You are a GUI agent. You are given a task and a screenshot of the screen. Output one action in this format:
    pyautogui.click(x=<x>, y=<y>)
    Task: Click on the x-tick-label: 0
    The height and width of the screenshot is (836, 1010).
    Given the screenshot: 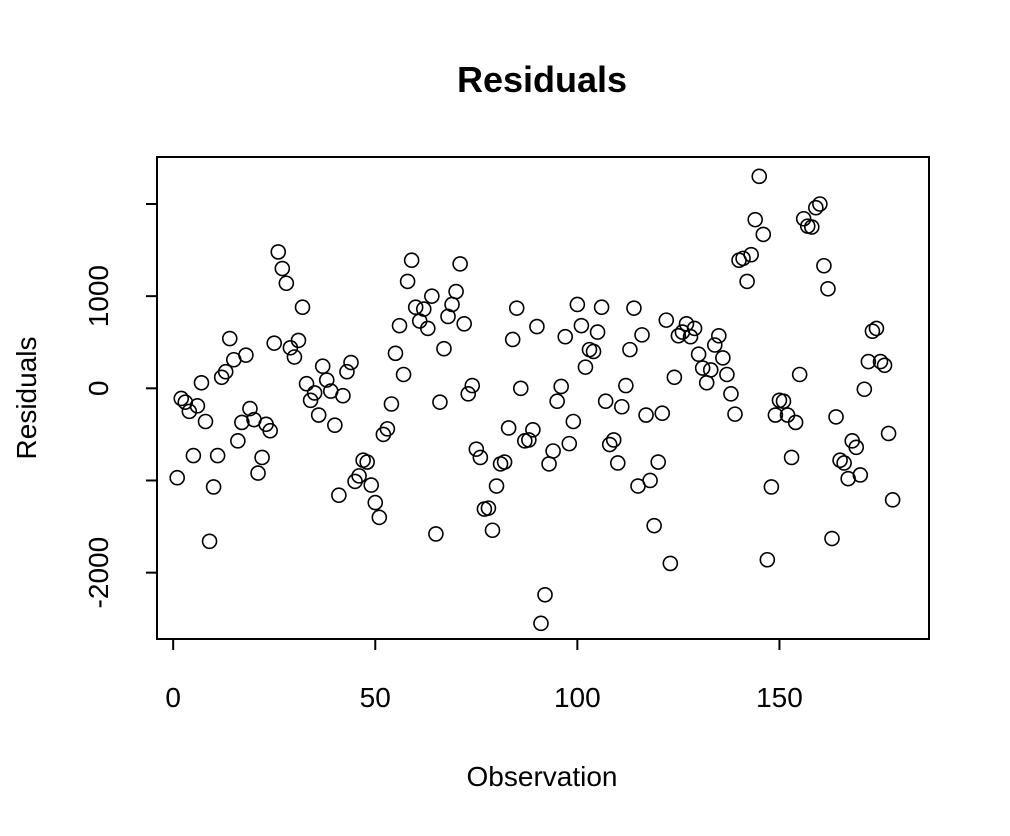 What is the action you would take?
    pyautogui.click(x=173, y=697)
    